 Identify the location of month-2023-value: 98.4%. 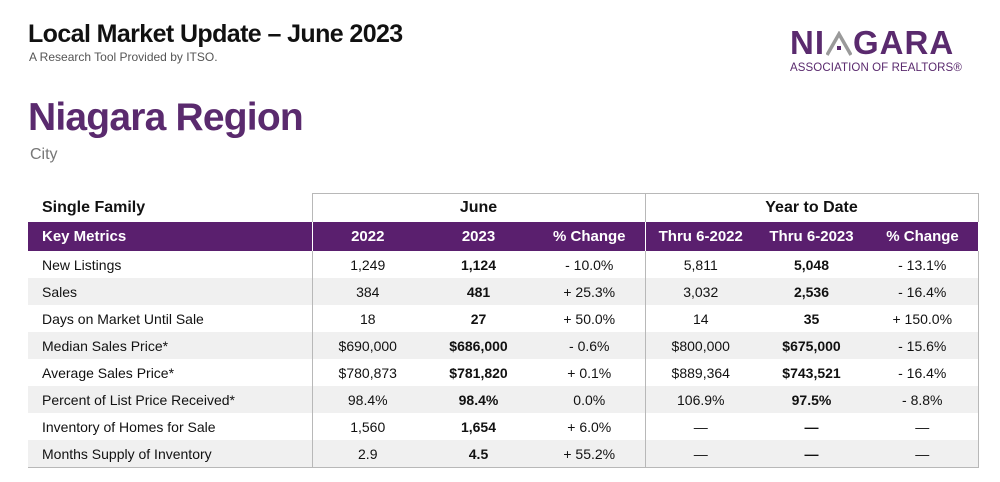
(478, 399).